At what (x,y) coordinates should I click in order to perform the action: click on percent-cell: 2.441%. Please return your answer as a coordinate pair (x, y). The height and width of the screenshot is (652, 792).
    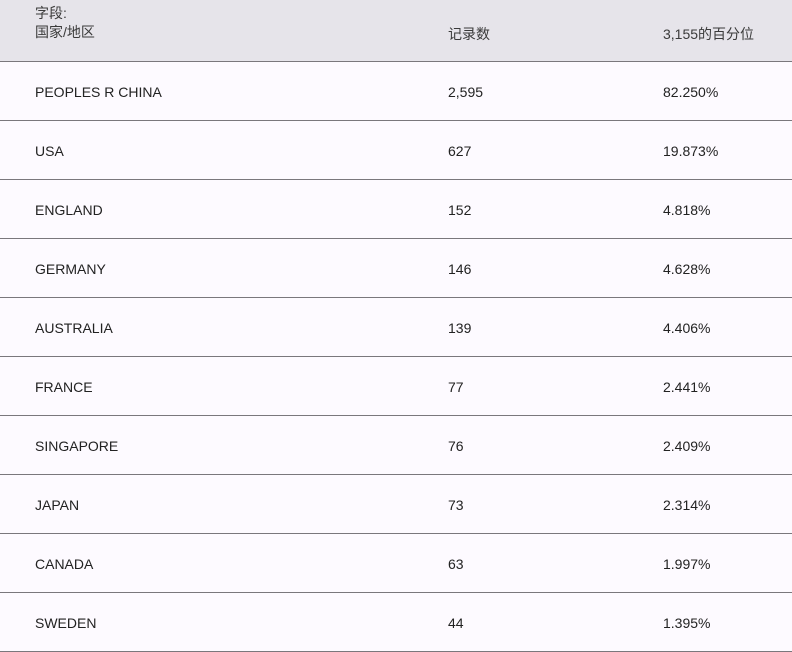
    Looking at the image, I should click on (687, 387).